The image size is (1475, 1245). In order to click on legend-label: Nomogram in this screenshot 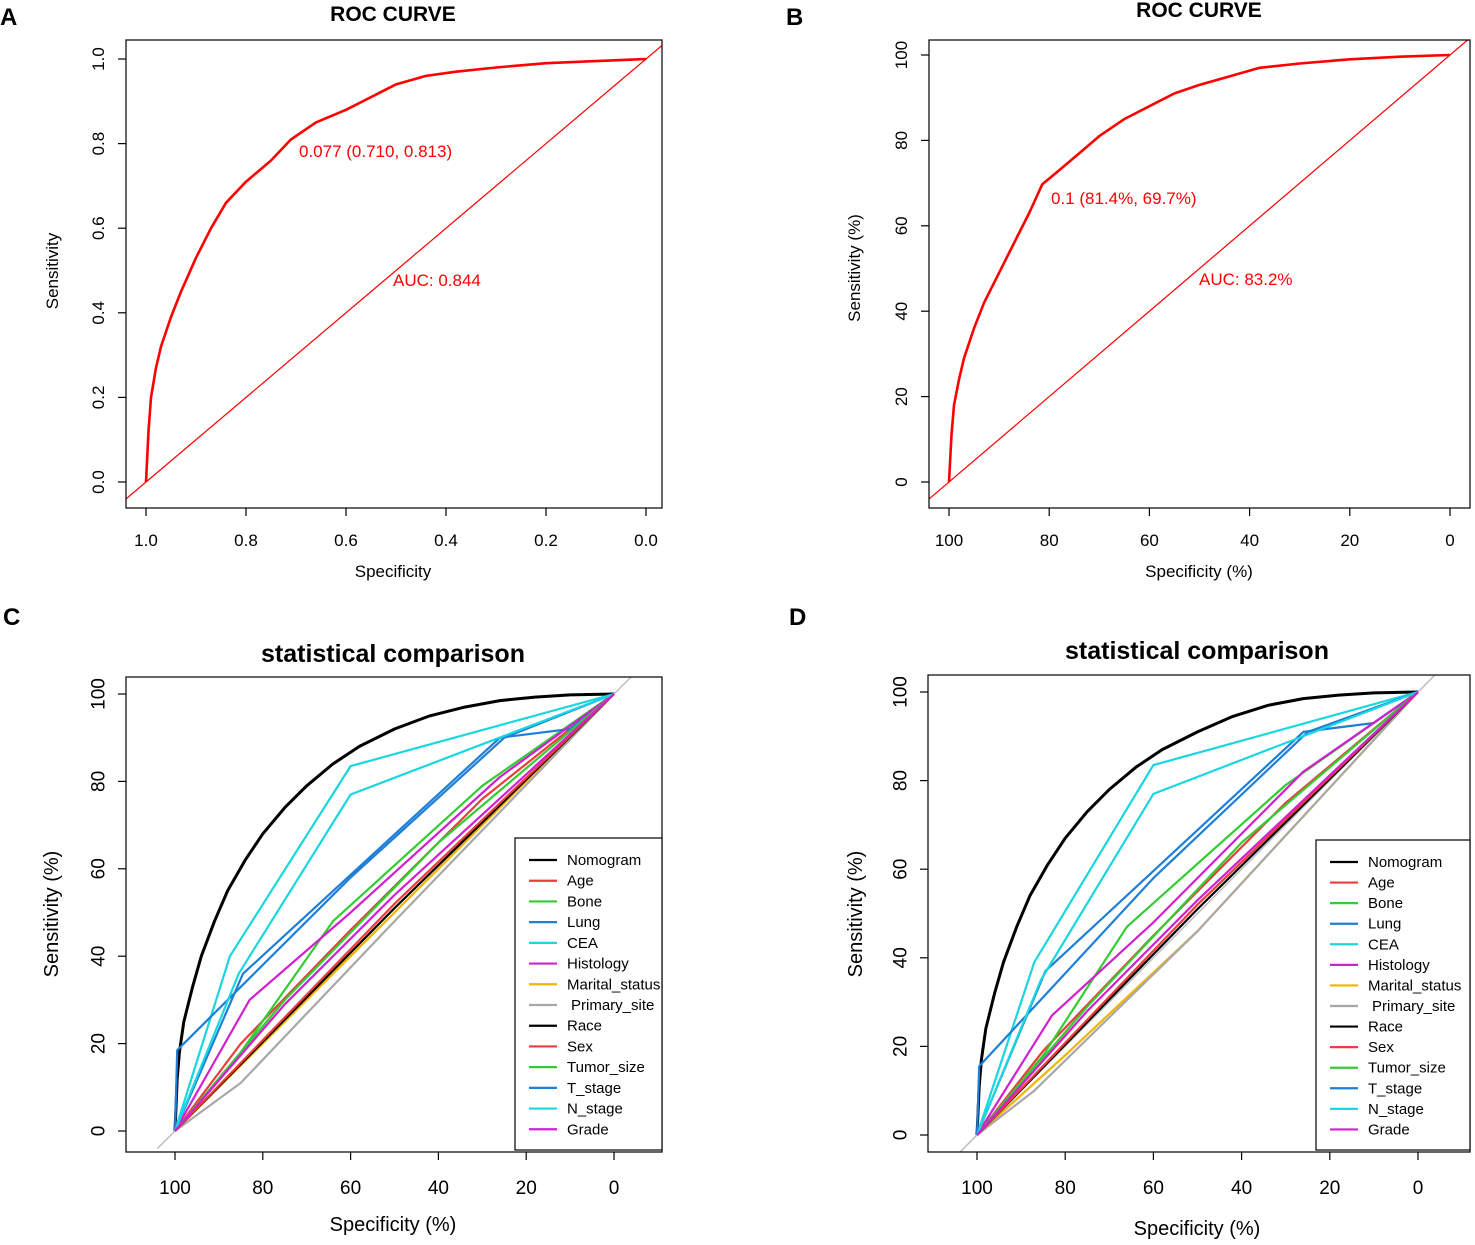, I will do `click(1405, 862)`.